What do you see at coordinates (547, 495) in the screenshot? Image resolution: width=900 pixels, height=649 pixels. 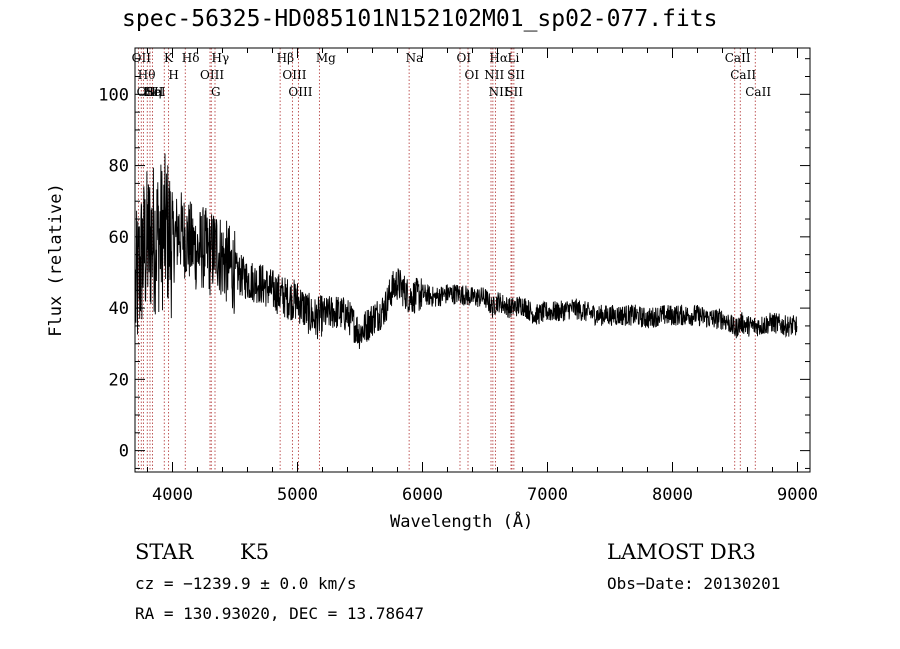 I see `x-tick-label: 7000` at bounding box center [547, 495].